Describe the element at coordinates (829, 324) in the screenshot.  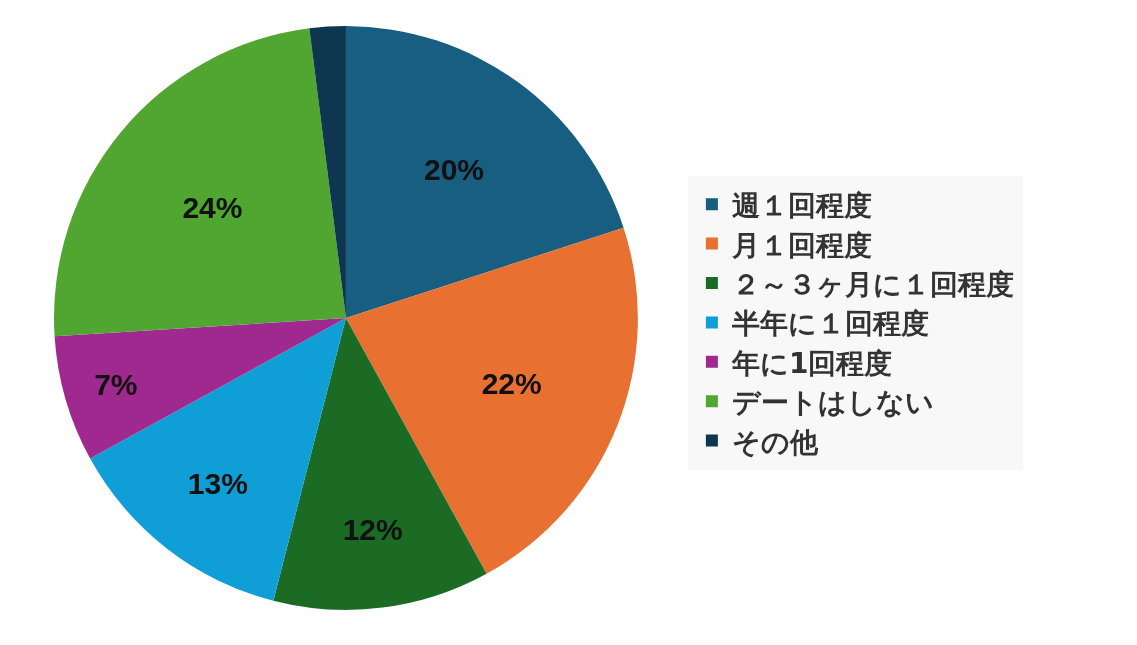
I see `legend-label: 半年に１回程度` at that location.